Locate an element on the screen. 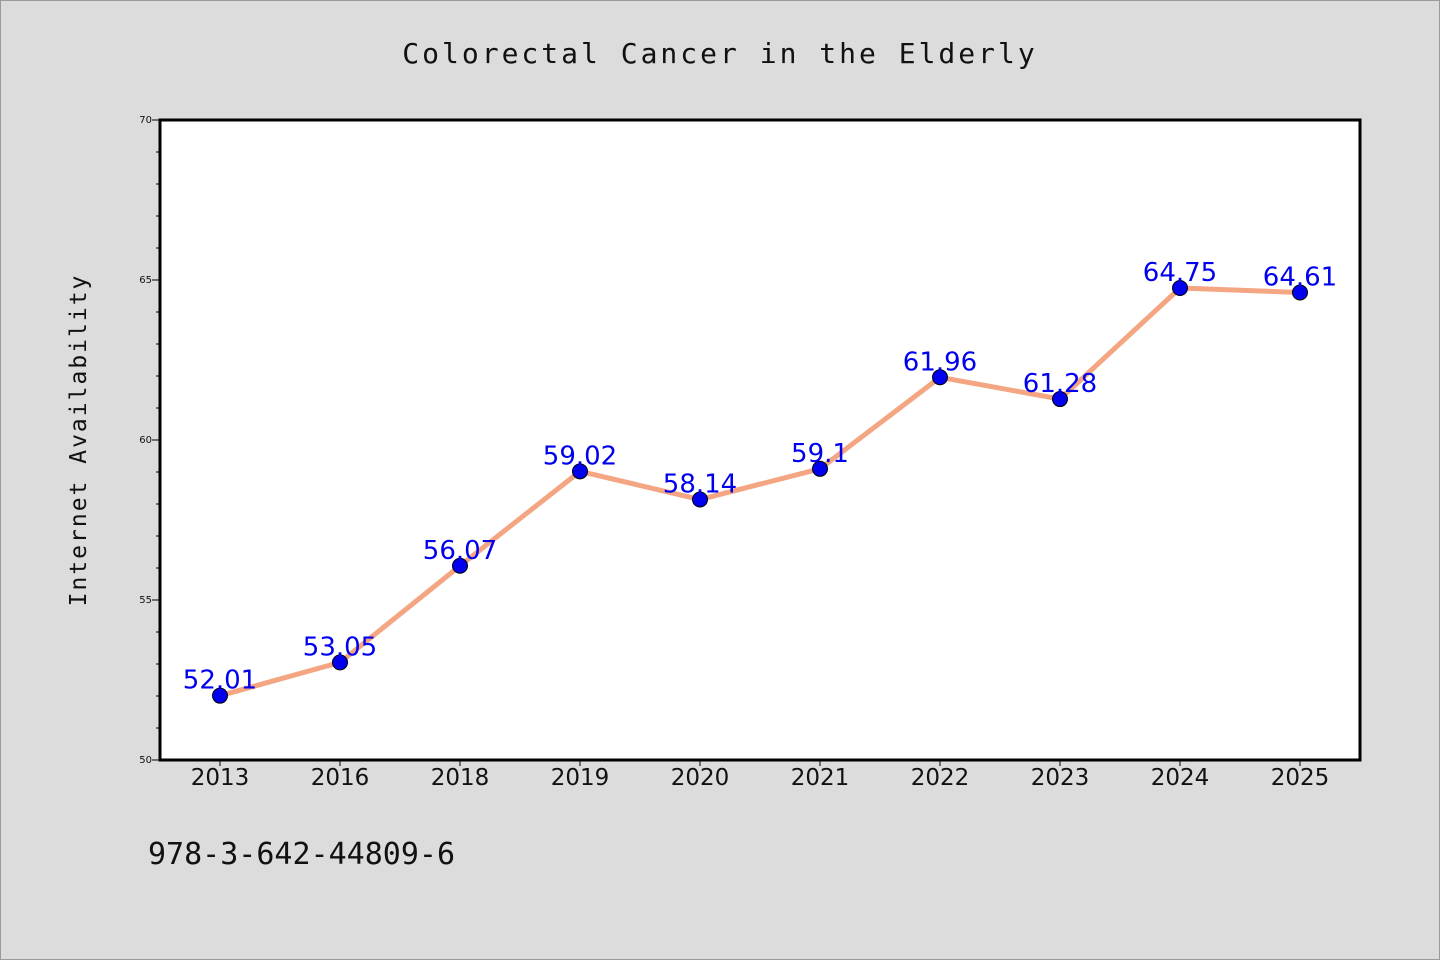 The image size is (1440, 960). data-point-label: 64.61 is located at coordinates (1300, 277).